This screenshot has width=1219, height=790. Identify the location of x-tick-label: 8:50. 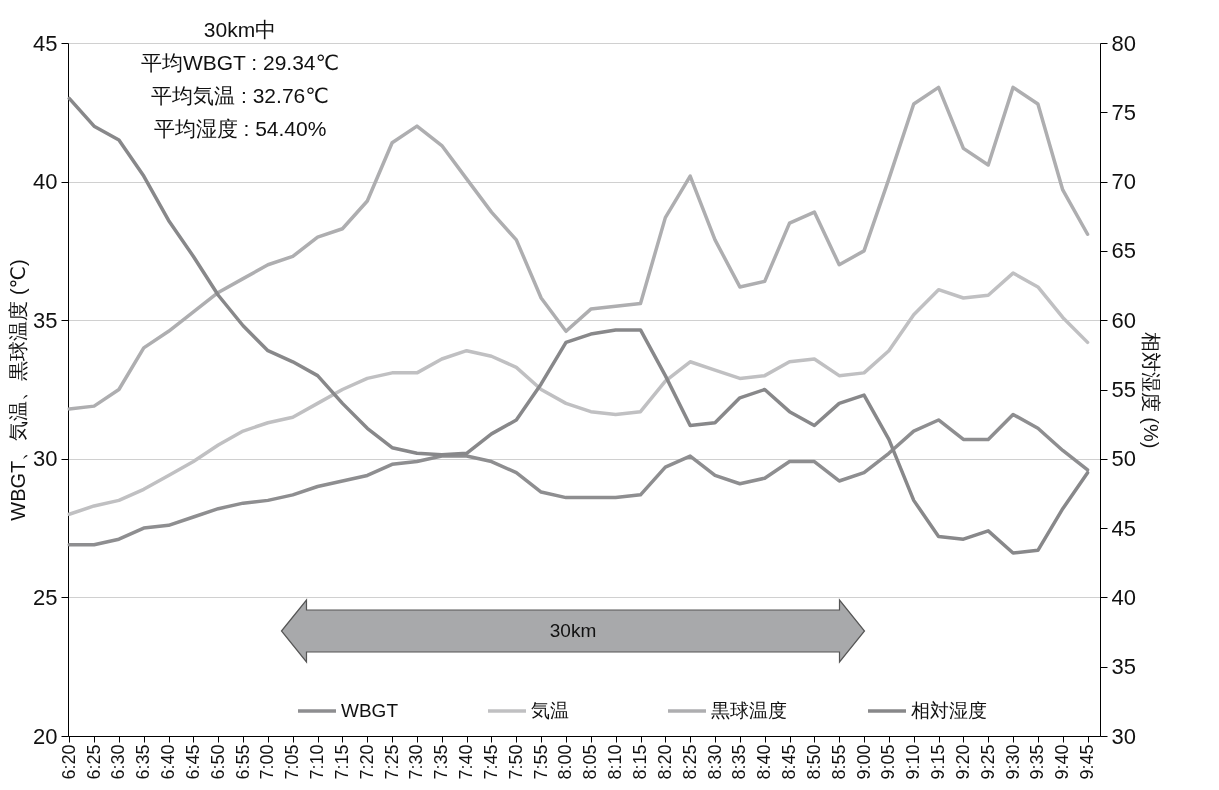
(813, 762).